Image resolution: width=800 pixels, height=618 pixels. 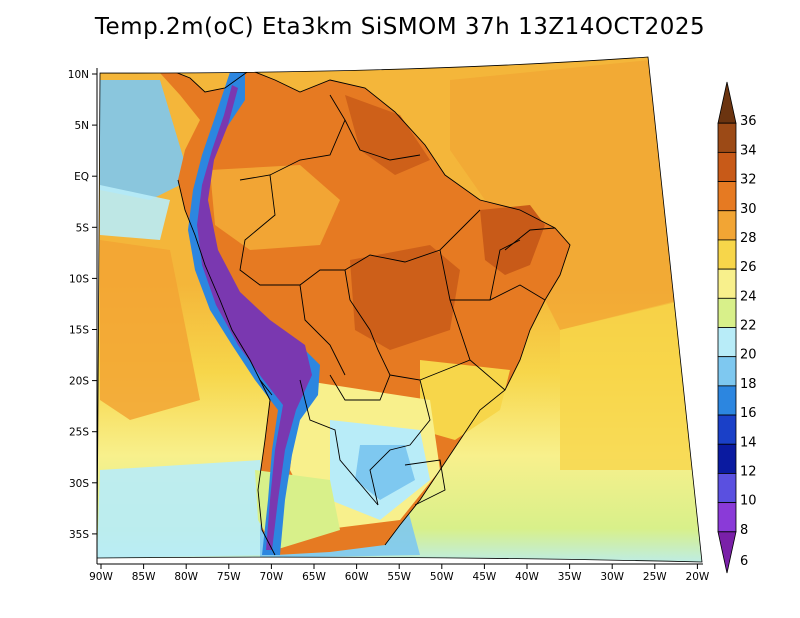 What do you see at coordinates (748, 238) in the screenshot?
I see `colorbar-label: 28` at bounding box center [748, 238].